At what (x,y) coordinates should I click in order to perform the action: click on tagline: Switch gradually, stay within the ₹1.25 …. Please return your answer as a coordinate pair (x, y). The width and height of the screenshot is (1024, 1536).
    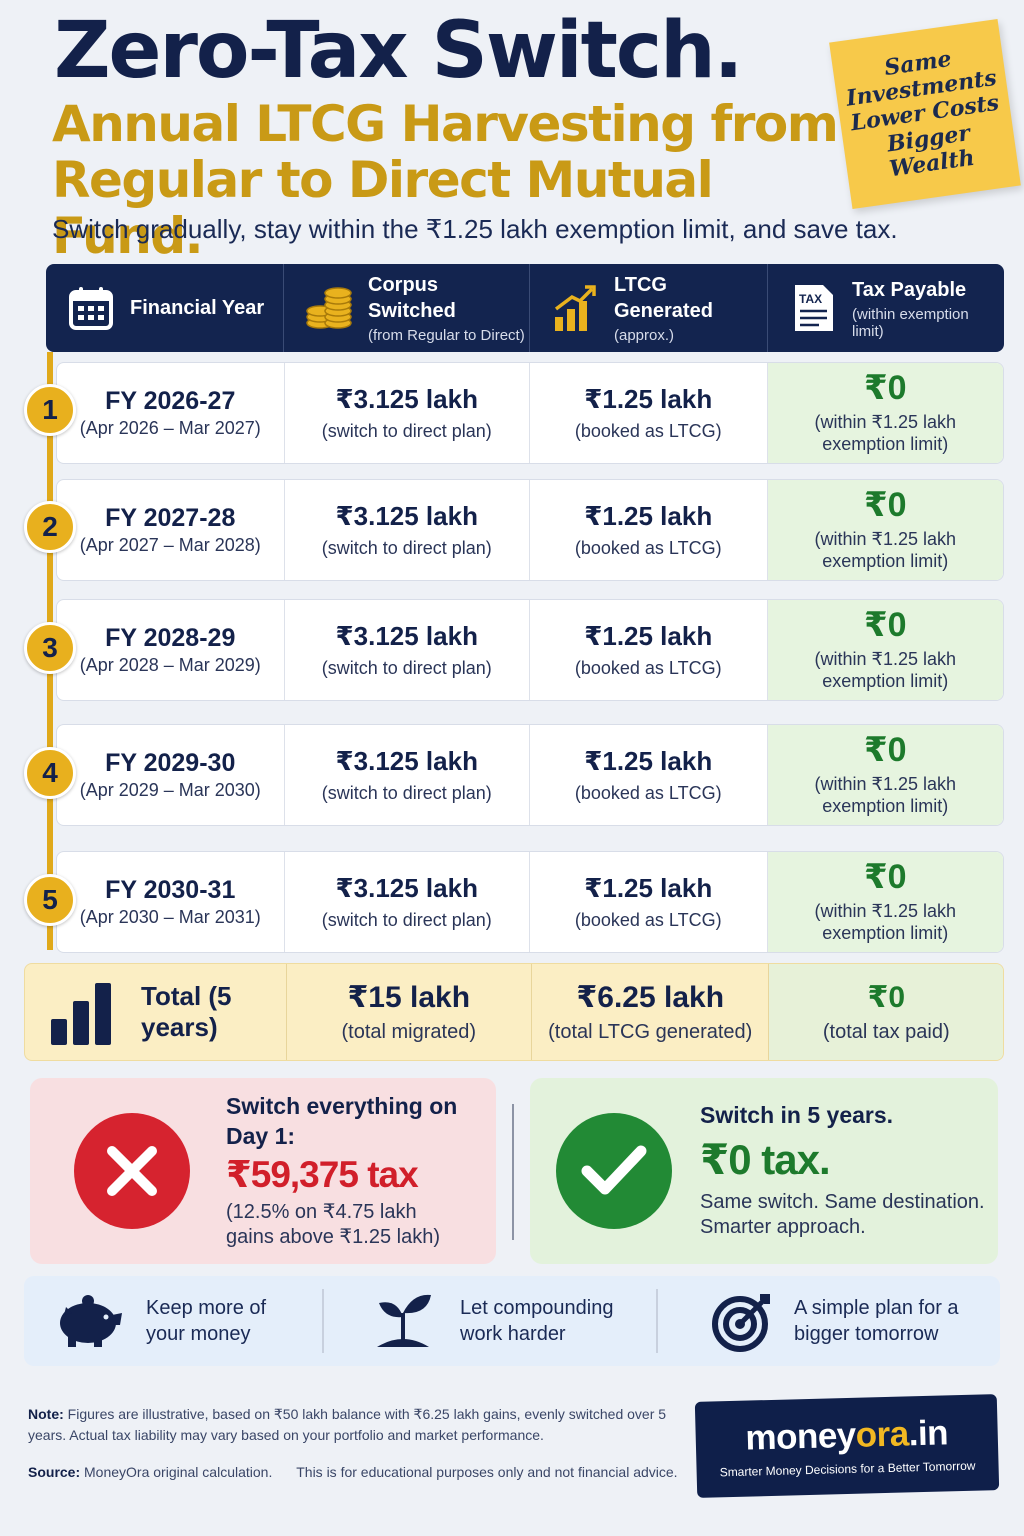
    Looking at the image, I should click on (475, 229).